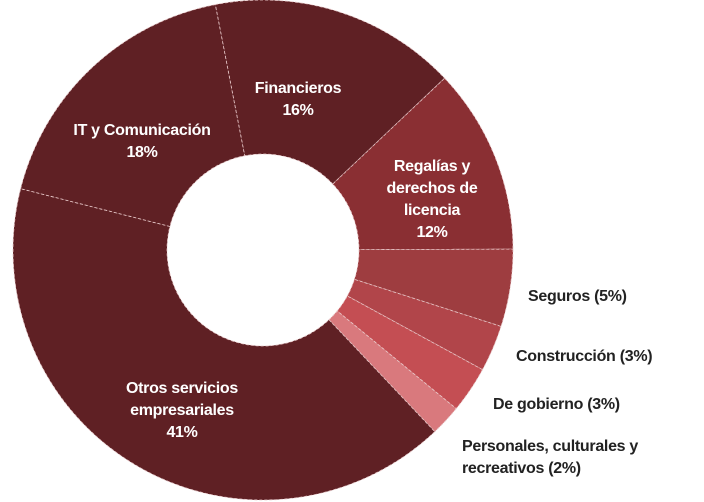 The image size is (704, 502). I want to click on slice-label: Financieros 16%, so click(298, 100).